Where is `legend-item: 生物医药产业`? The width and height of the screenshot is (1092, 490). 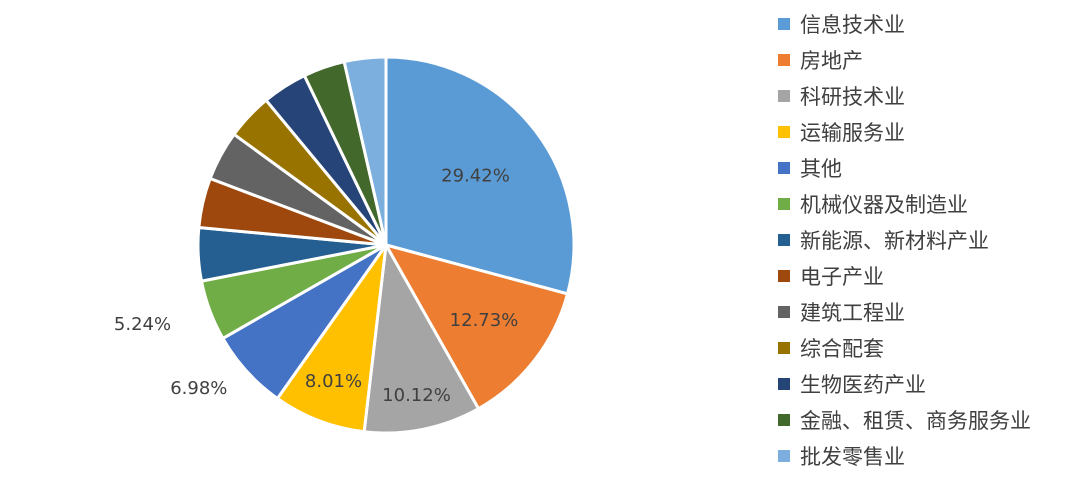 legend-item: 生物医药产业 is located at coordinates (904, 384).